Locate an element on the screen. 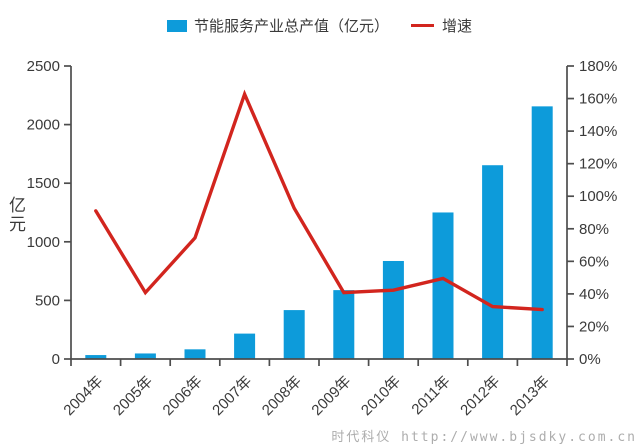 Image resolution: width=639 pixels, height=448 pixels. x-category-label: 2010年 is located at coordinates (381, 396).